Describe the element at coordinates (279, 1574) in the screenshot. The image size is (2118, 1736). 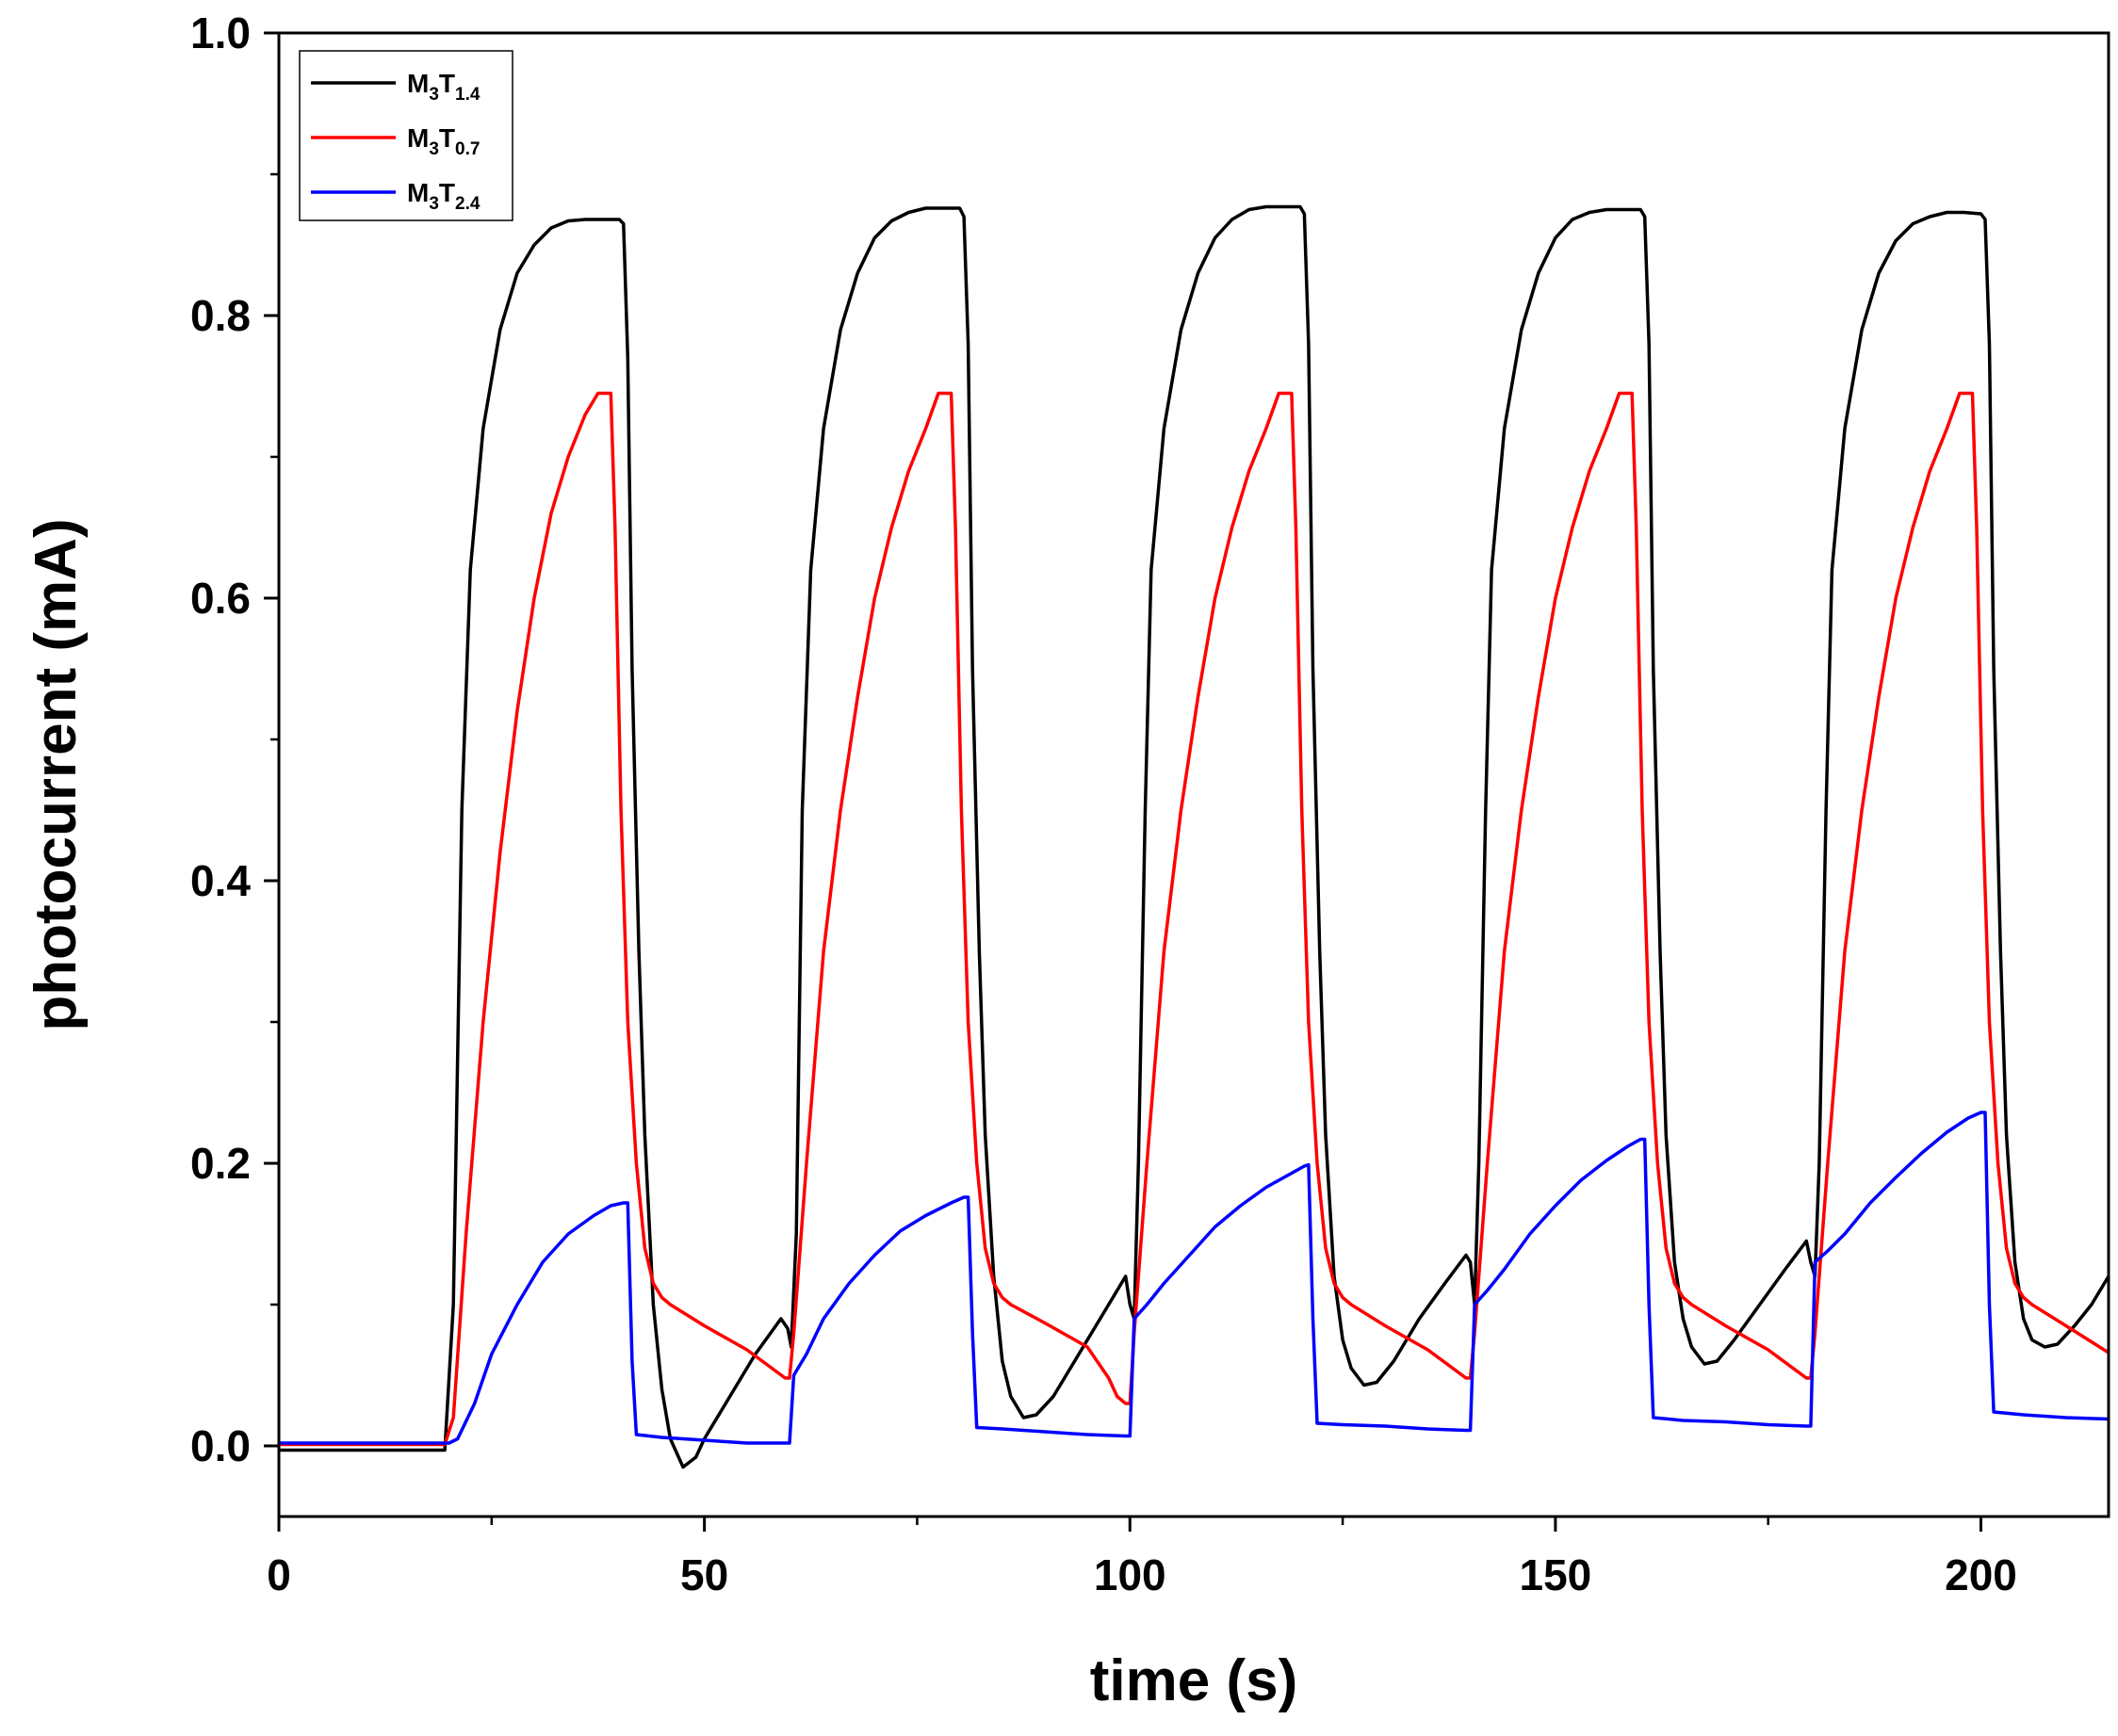
I see `x-tick-label: 0` at that location.